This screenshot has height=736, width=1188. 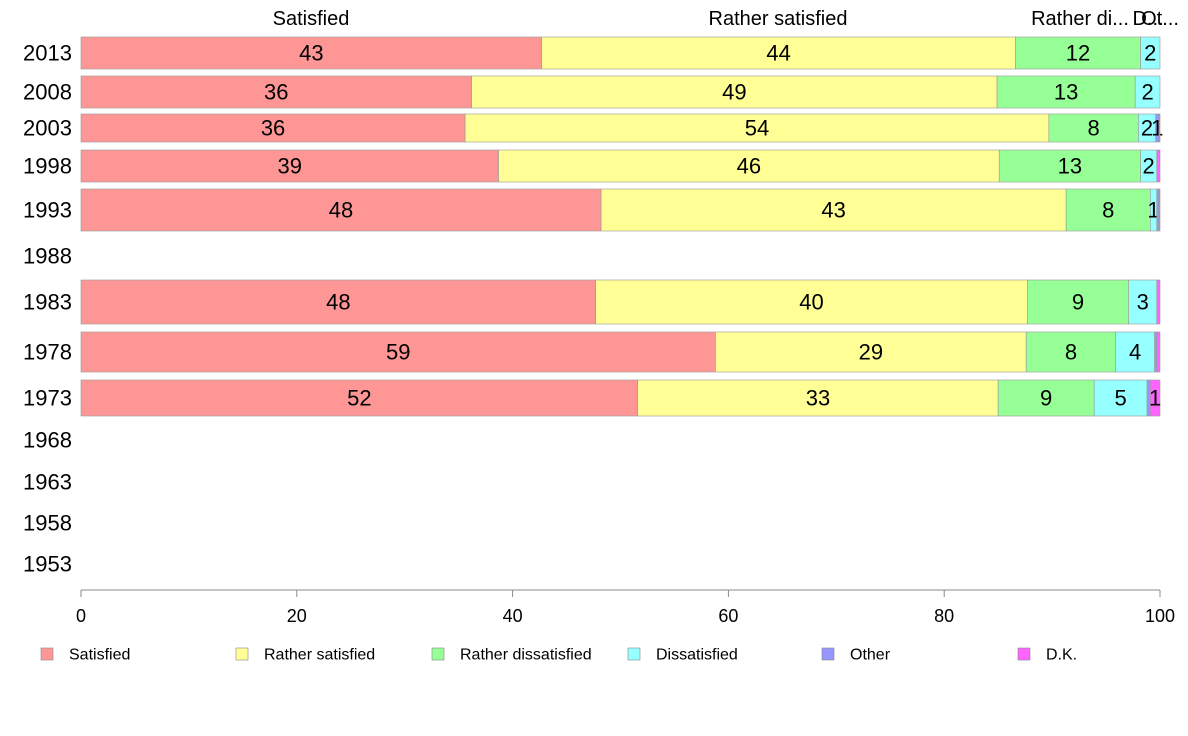 What do you see at coordinates (1024, 654) in the screenshot?
I see `legend-swatch-d-k-` at bounding box center [1024, 654].